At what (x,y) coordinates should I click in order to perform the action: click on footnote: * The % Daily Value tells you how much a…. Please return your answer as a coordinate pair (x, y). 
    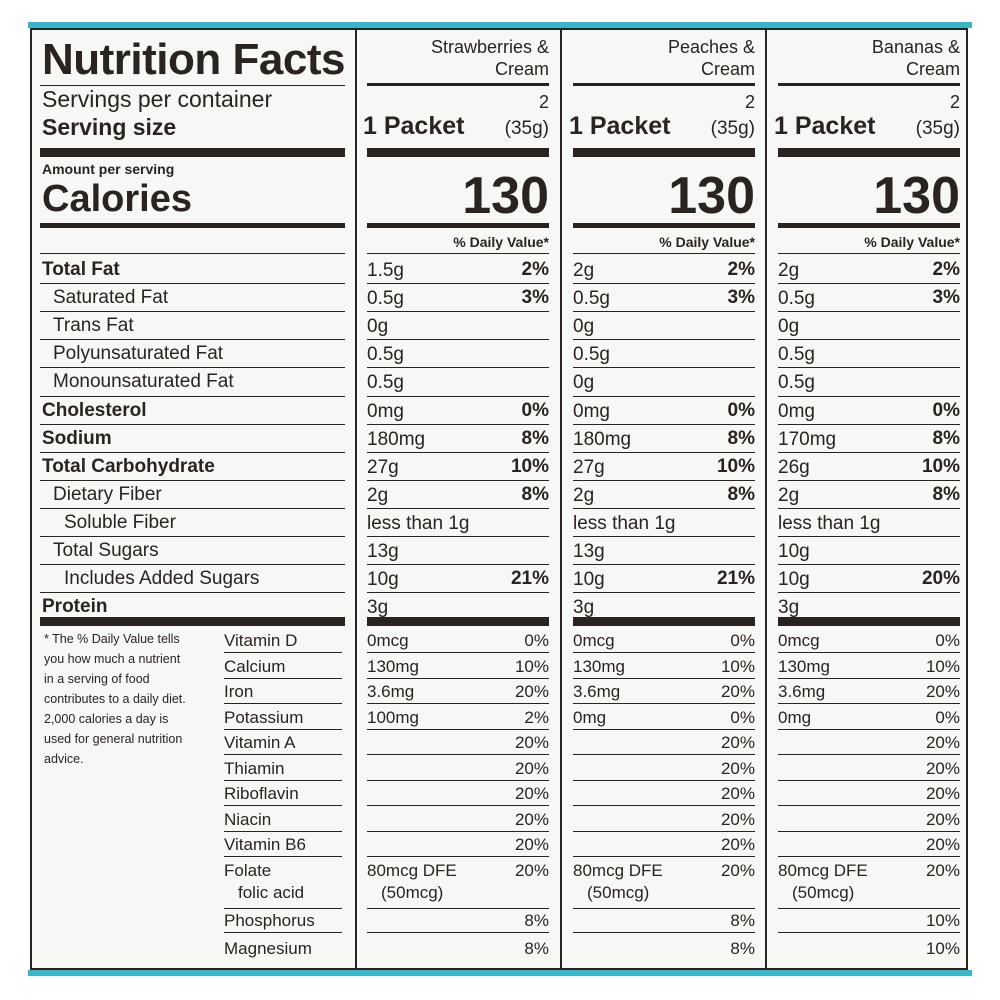
    Looking at the image, I should click on (115, 699).